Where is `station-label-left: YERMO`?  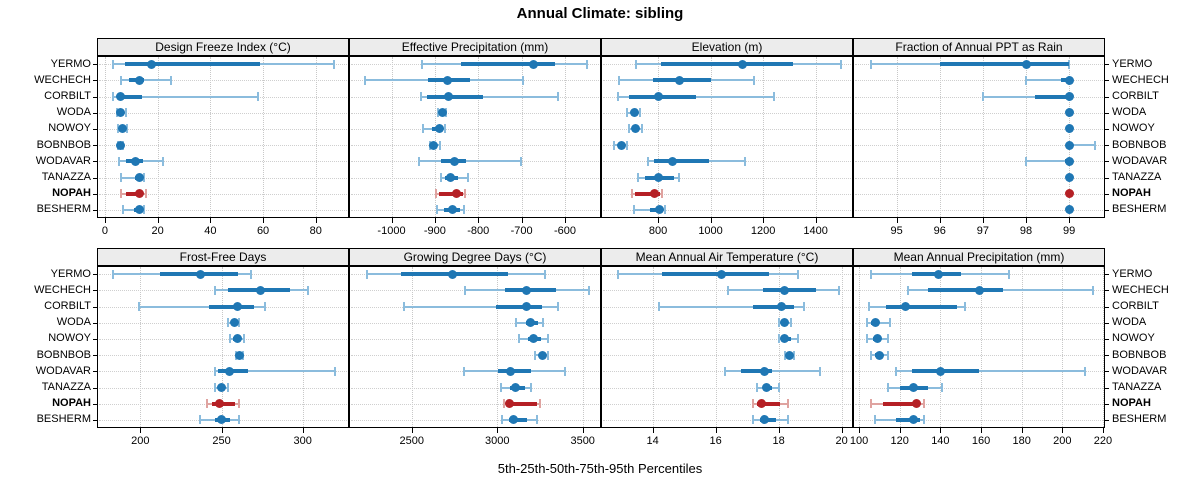 station-label-left: YERMO is located at coordinates (70, 63).